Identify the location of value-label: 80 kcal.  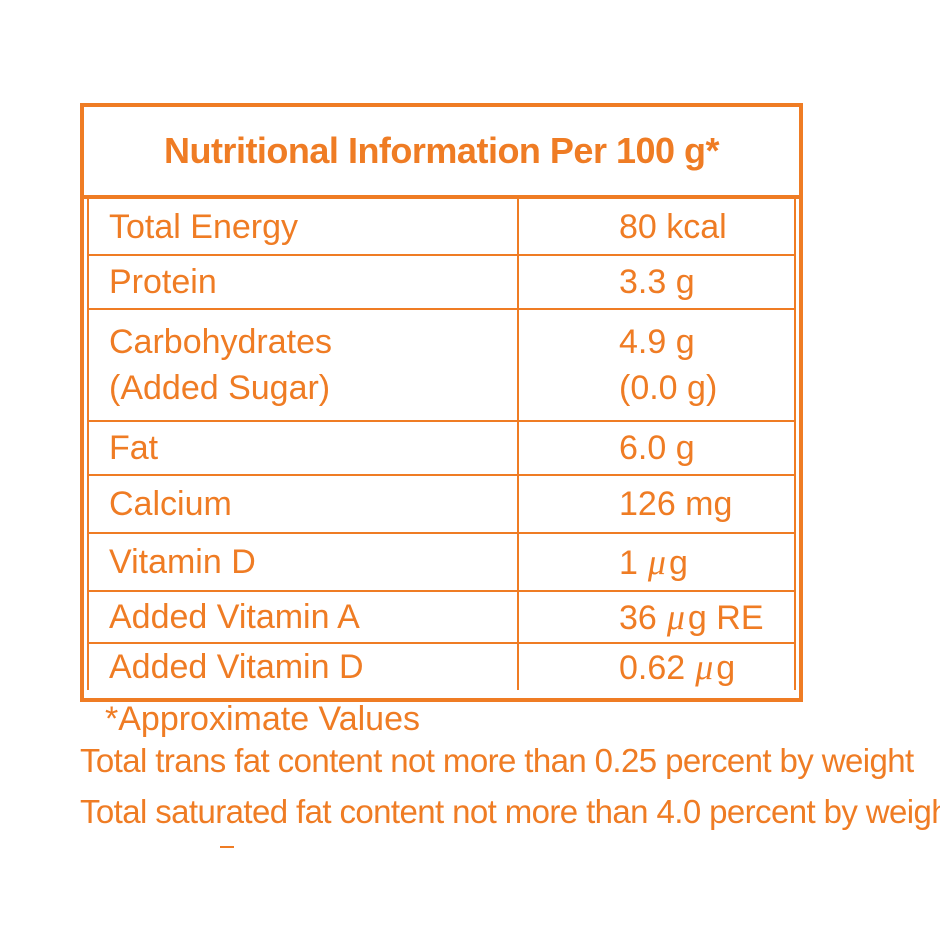
(673, 226).